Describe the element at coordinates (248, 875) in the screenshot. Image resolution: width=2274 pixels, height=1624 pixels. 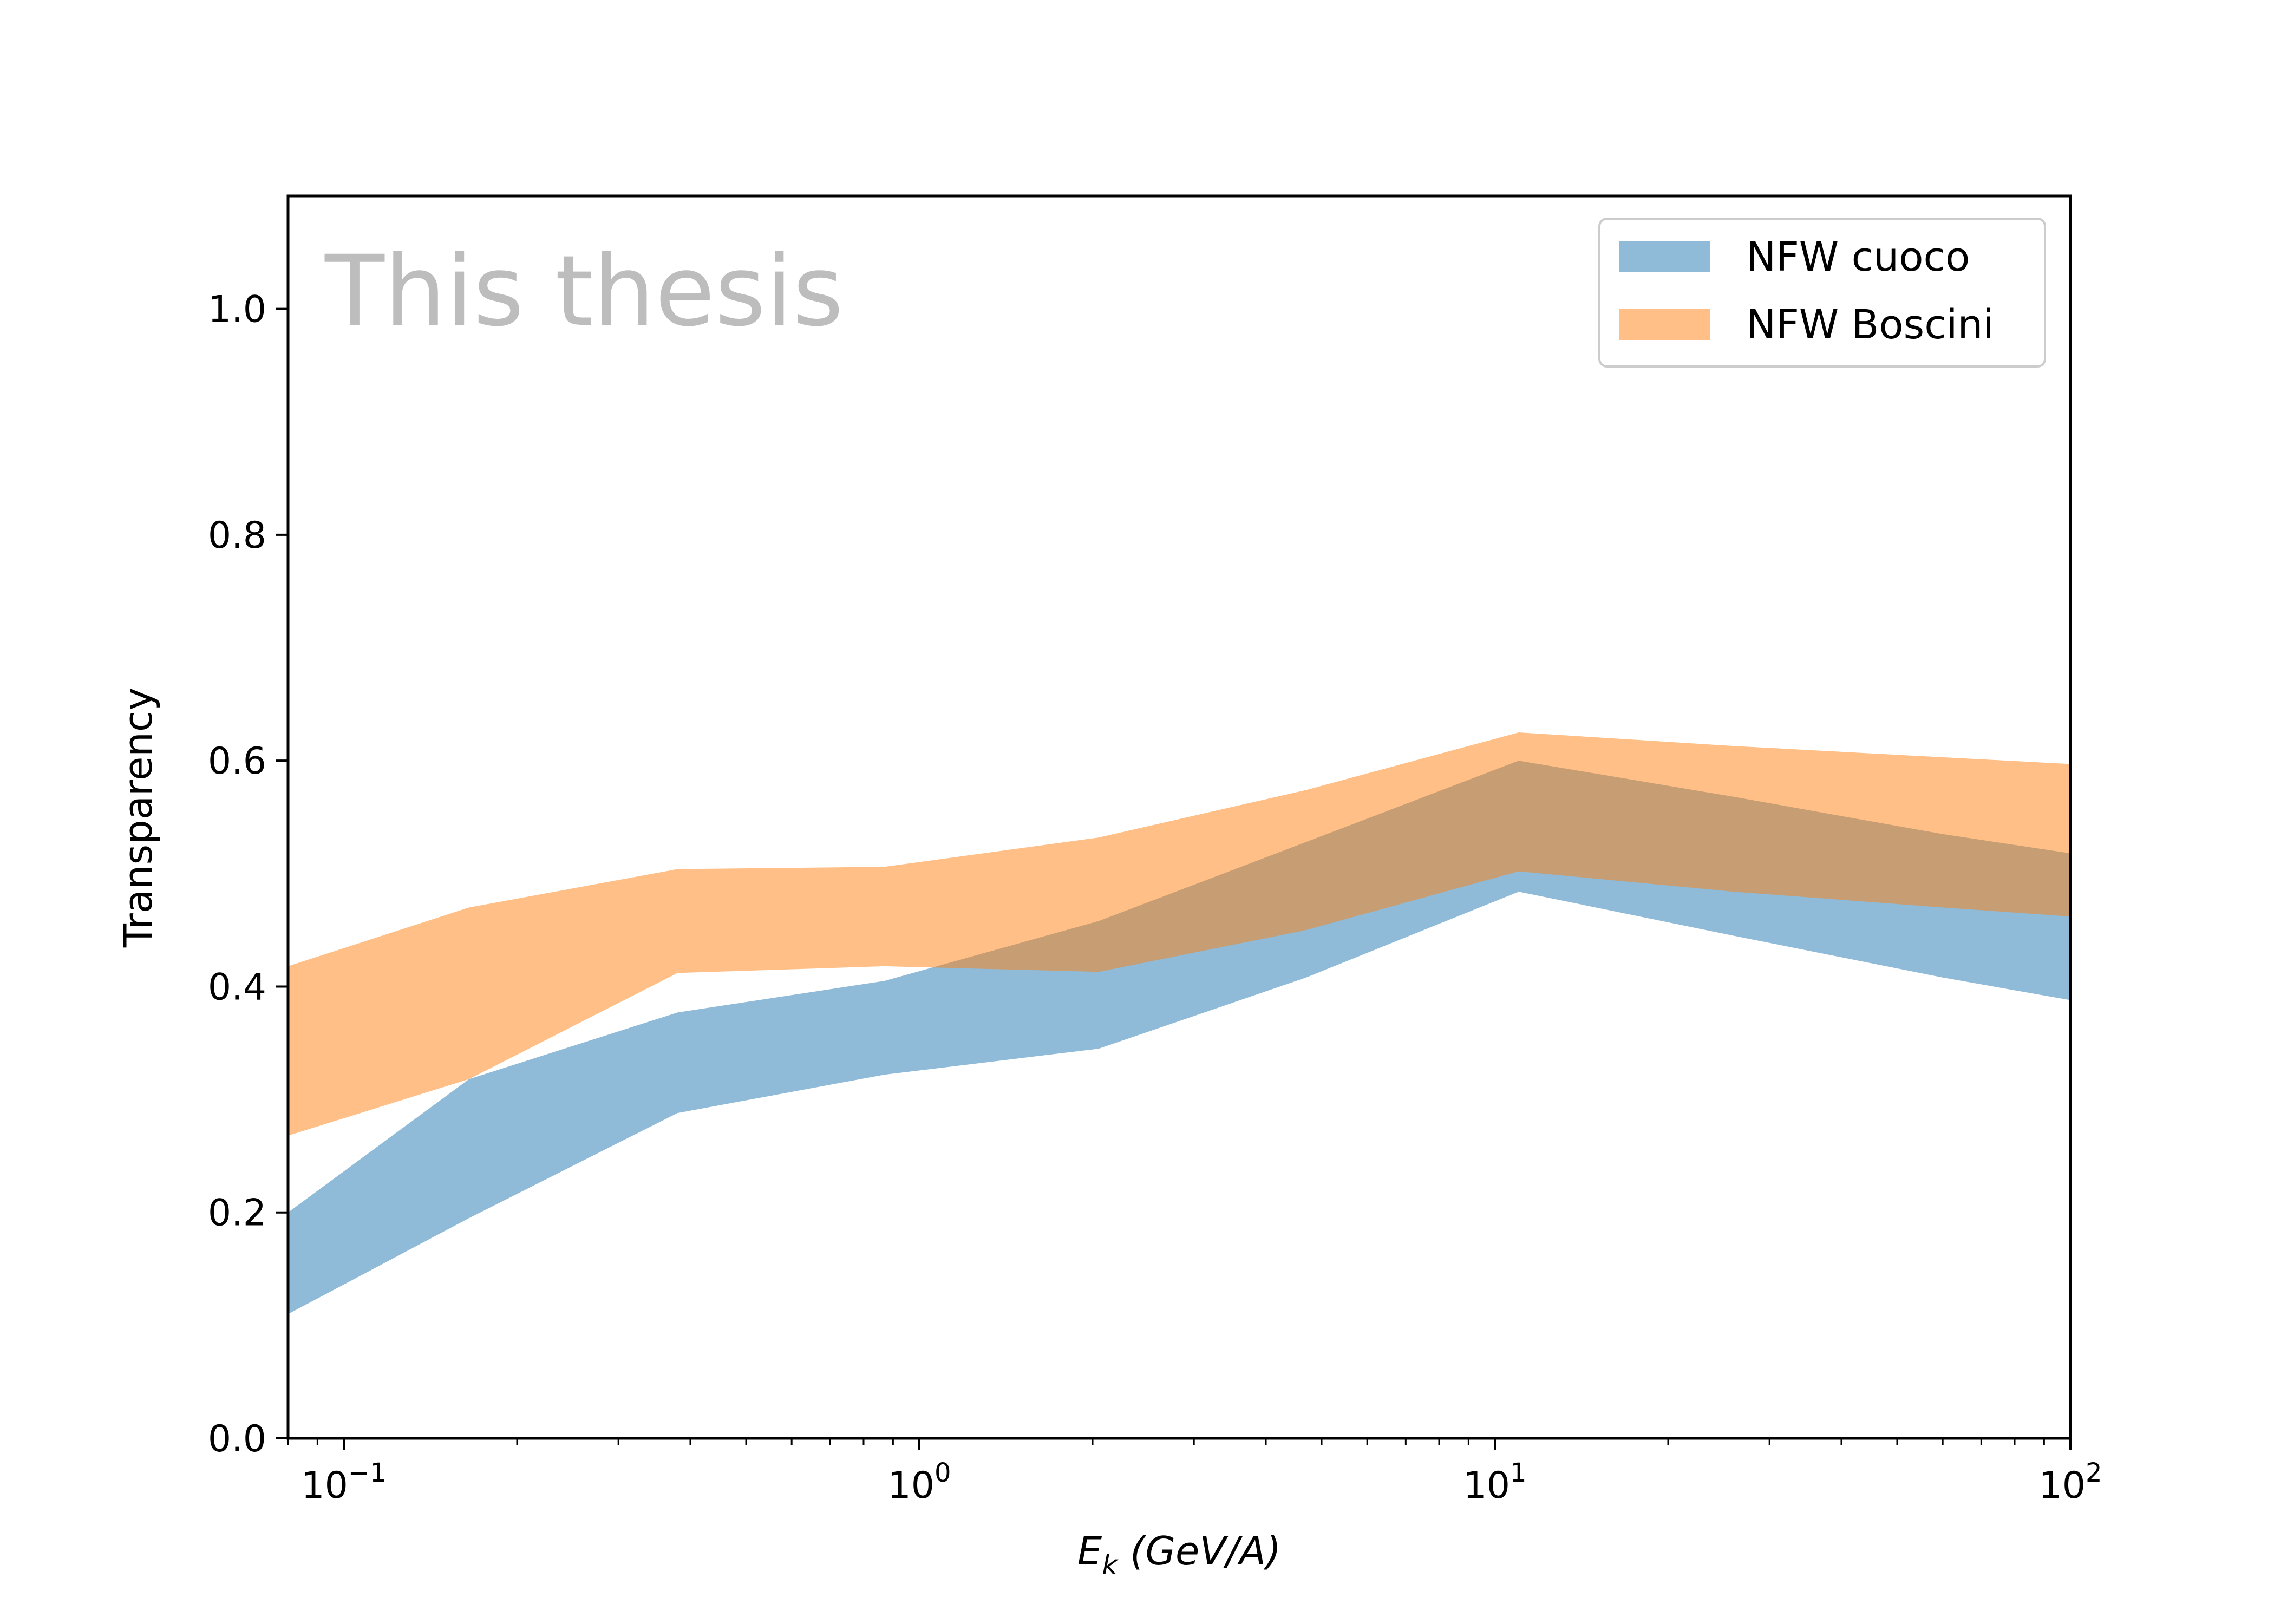
I see `y-ticks-group: 0.0 0.2 0.4 0.6 0.8 1.0` at that location.